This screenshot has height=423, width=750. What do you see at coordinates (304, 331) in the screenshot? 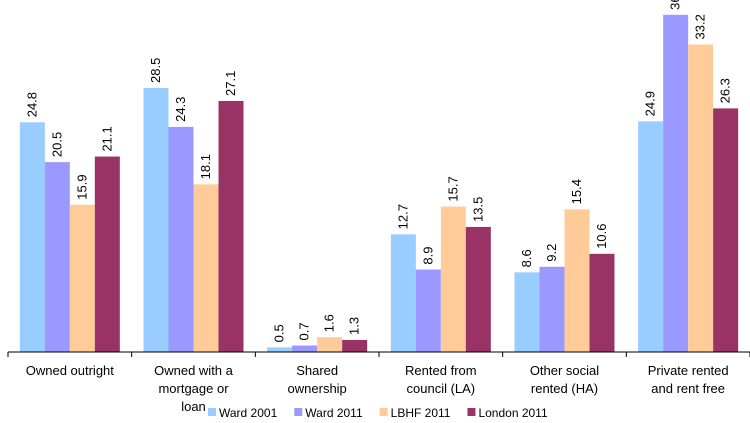
I see `value-label: 0.7` at bounding box center [304, 331].